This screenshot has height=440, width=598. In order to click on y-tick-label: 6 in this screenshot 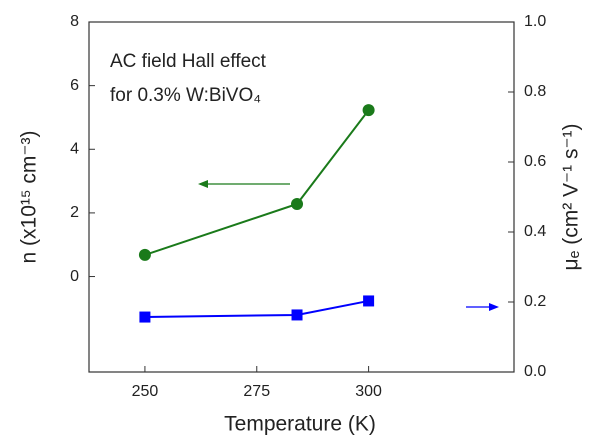, I will do `click(74, 85)`.